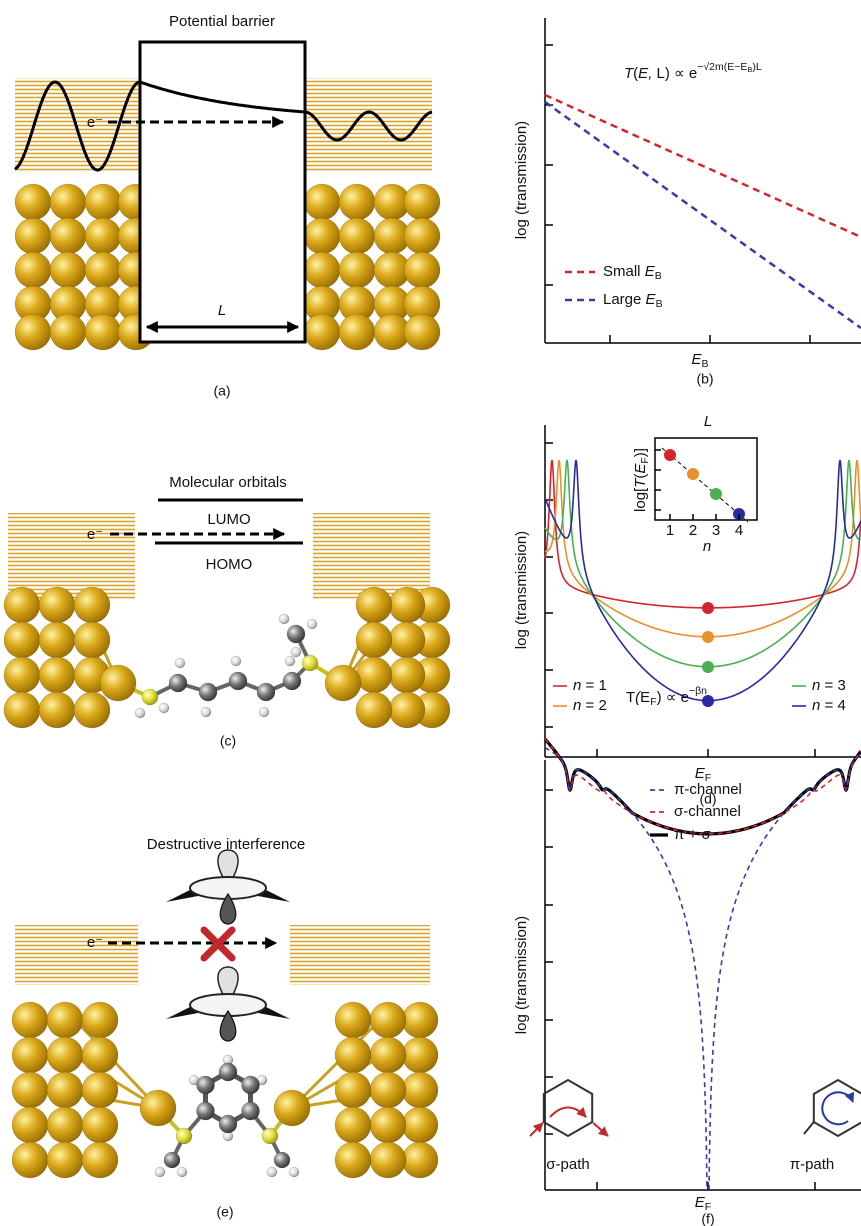  Describe the element at coordinates (832, 685) in the screenshot. I see `text-part: = 3` at that location.